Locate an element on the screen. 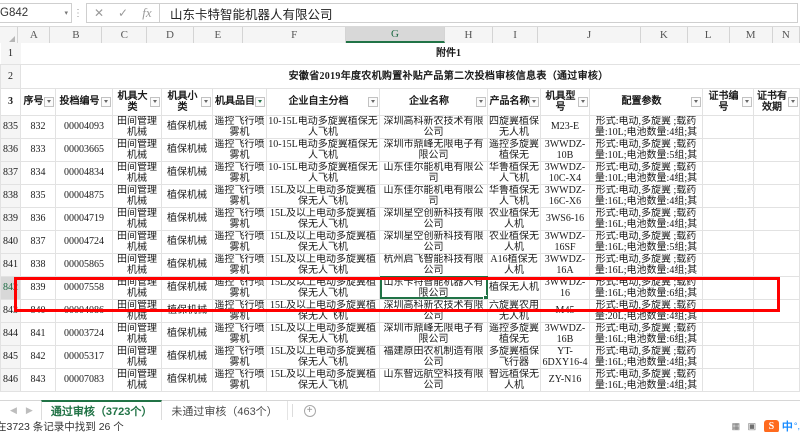 Image resolution: width=800 pixels, height=432 pixels. column-header-J: J is located at coordinates (589, 35).